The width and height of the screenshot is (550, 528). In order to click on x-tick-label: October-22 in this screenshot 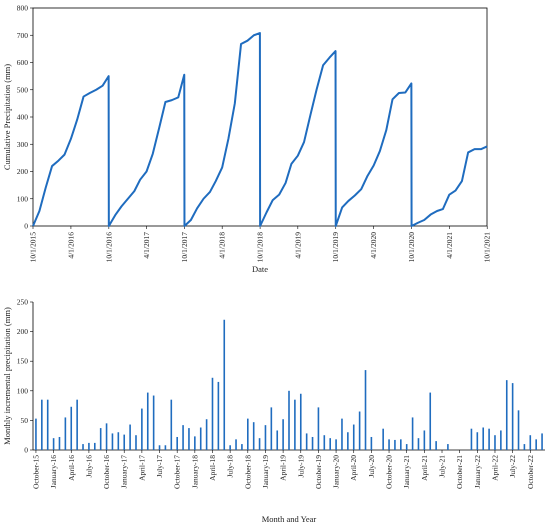, I will do `click(530, 472)`.